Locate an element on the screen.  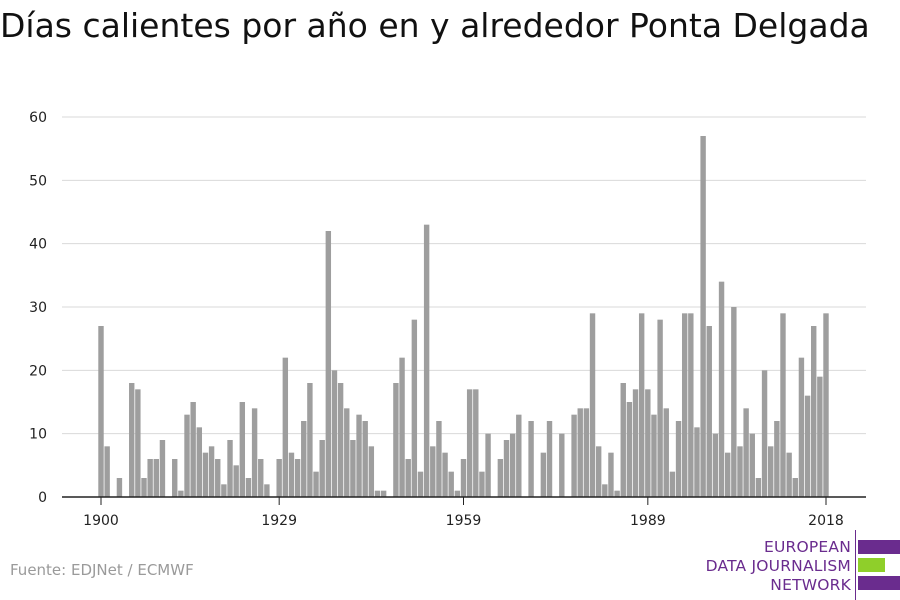
logo-divider is located at coordinates (855, 565).